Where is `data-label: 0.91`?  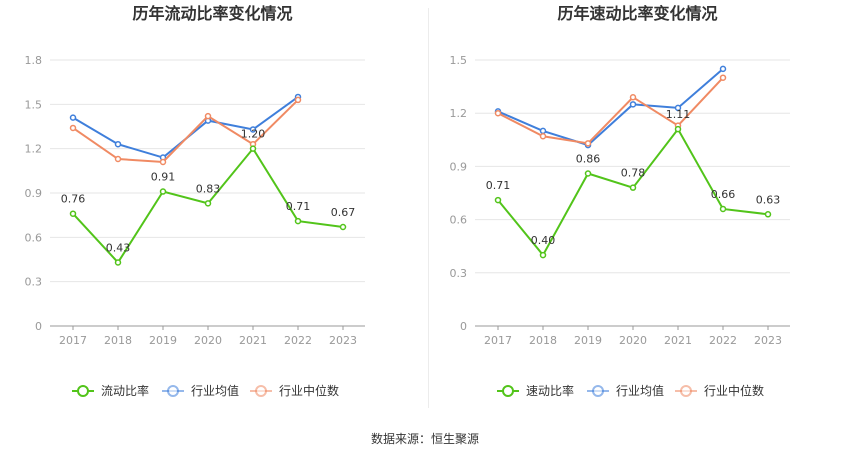
data-label: 0.91 is located at coordinates (163, 177).